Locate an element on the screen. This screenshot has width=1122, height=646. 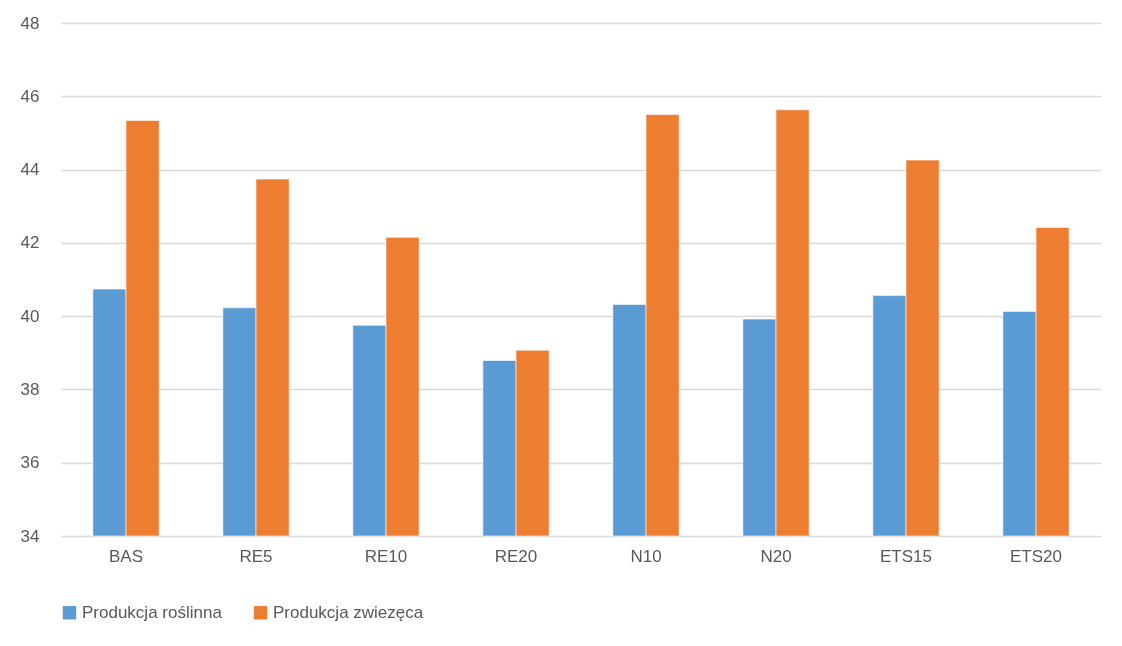
x-tick-label: ETS20 is located at coordinates (1036, 556).